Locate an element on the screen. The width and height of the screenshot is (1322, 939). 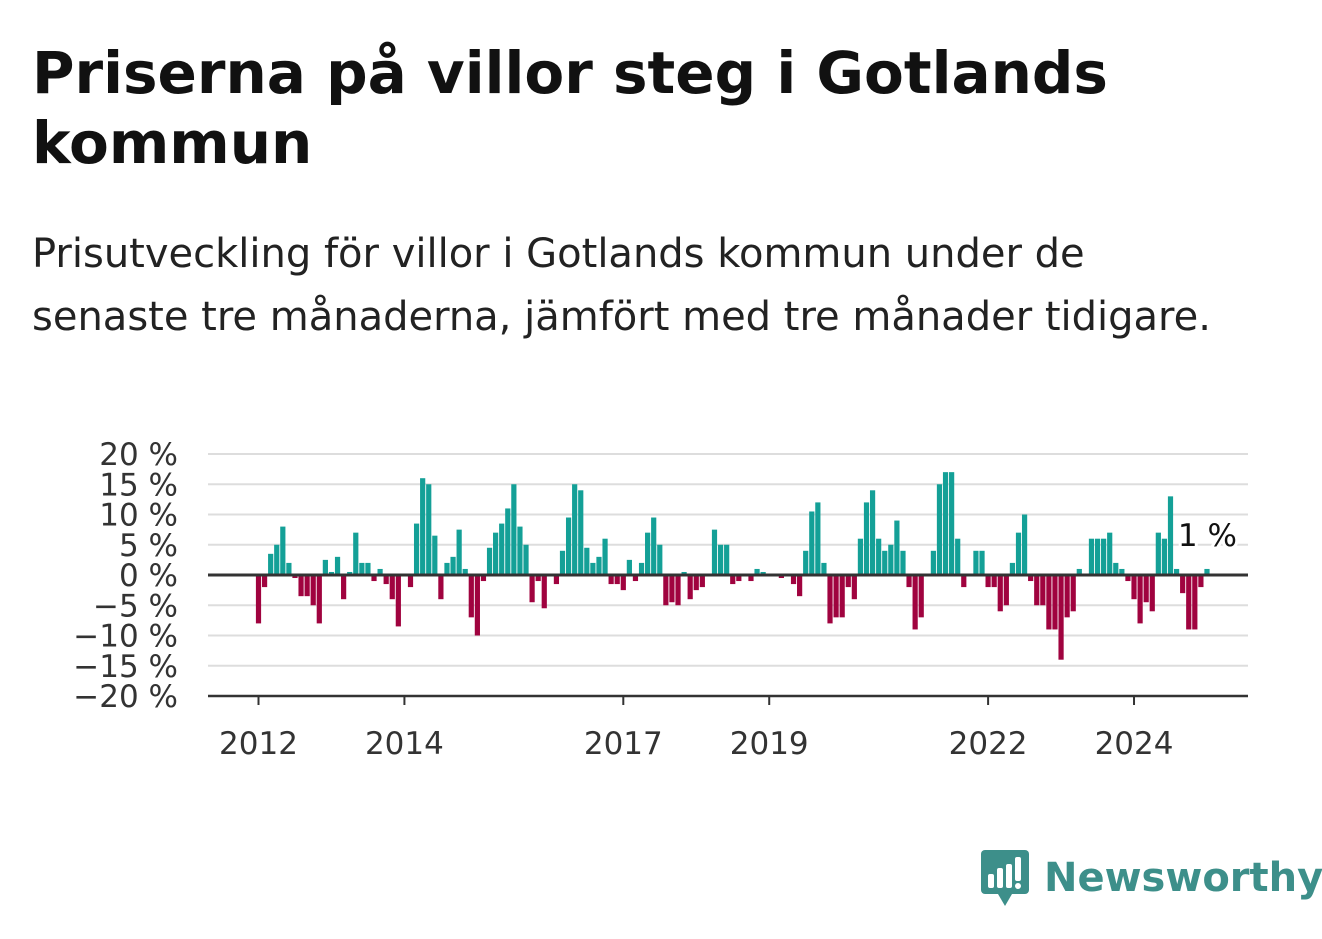
x-tick-label: 2012 is located at coordinates (258, 744).